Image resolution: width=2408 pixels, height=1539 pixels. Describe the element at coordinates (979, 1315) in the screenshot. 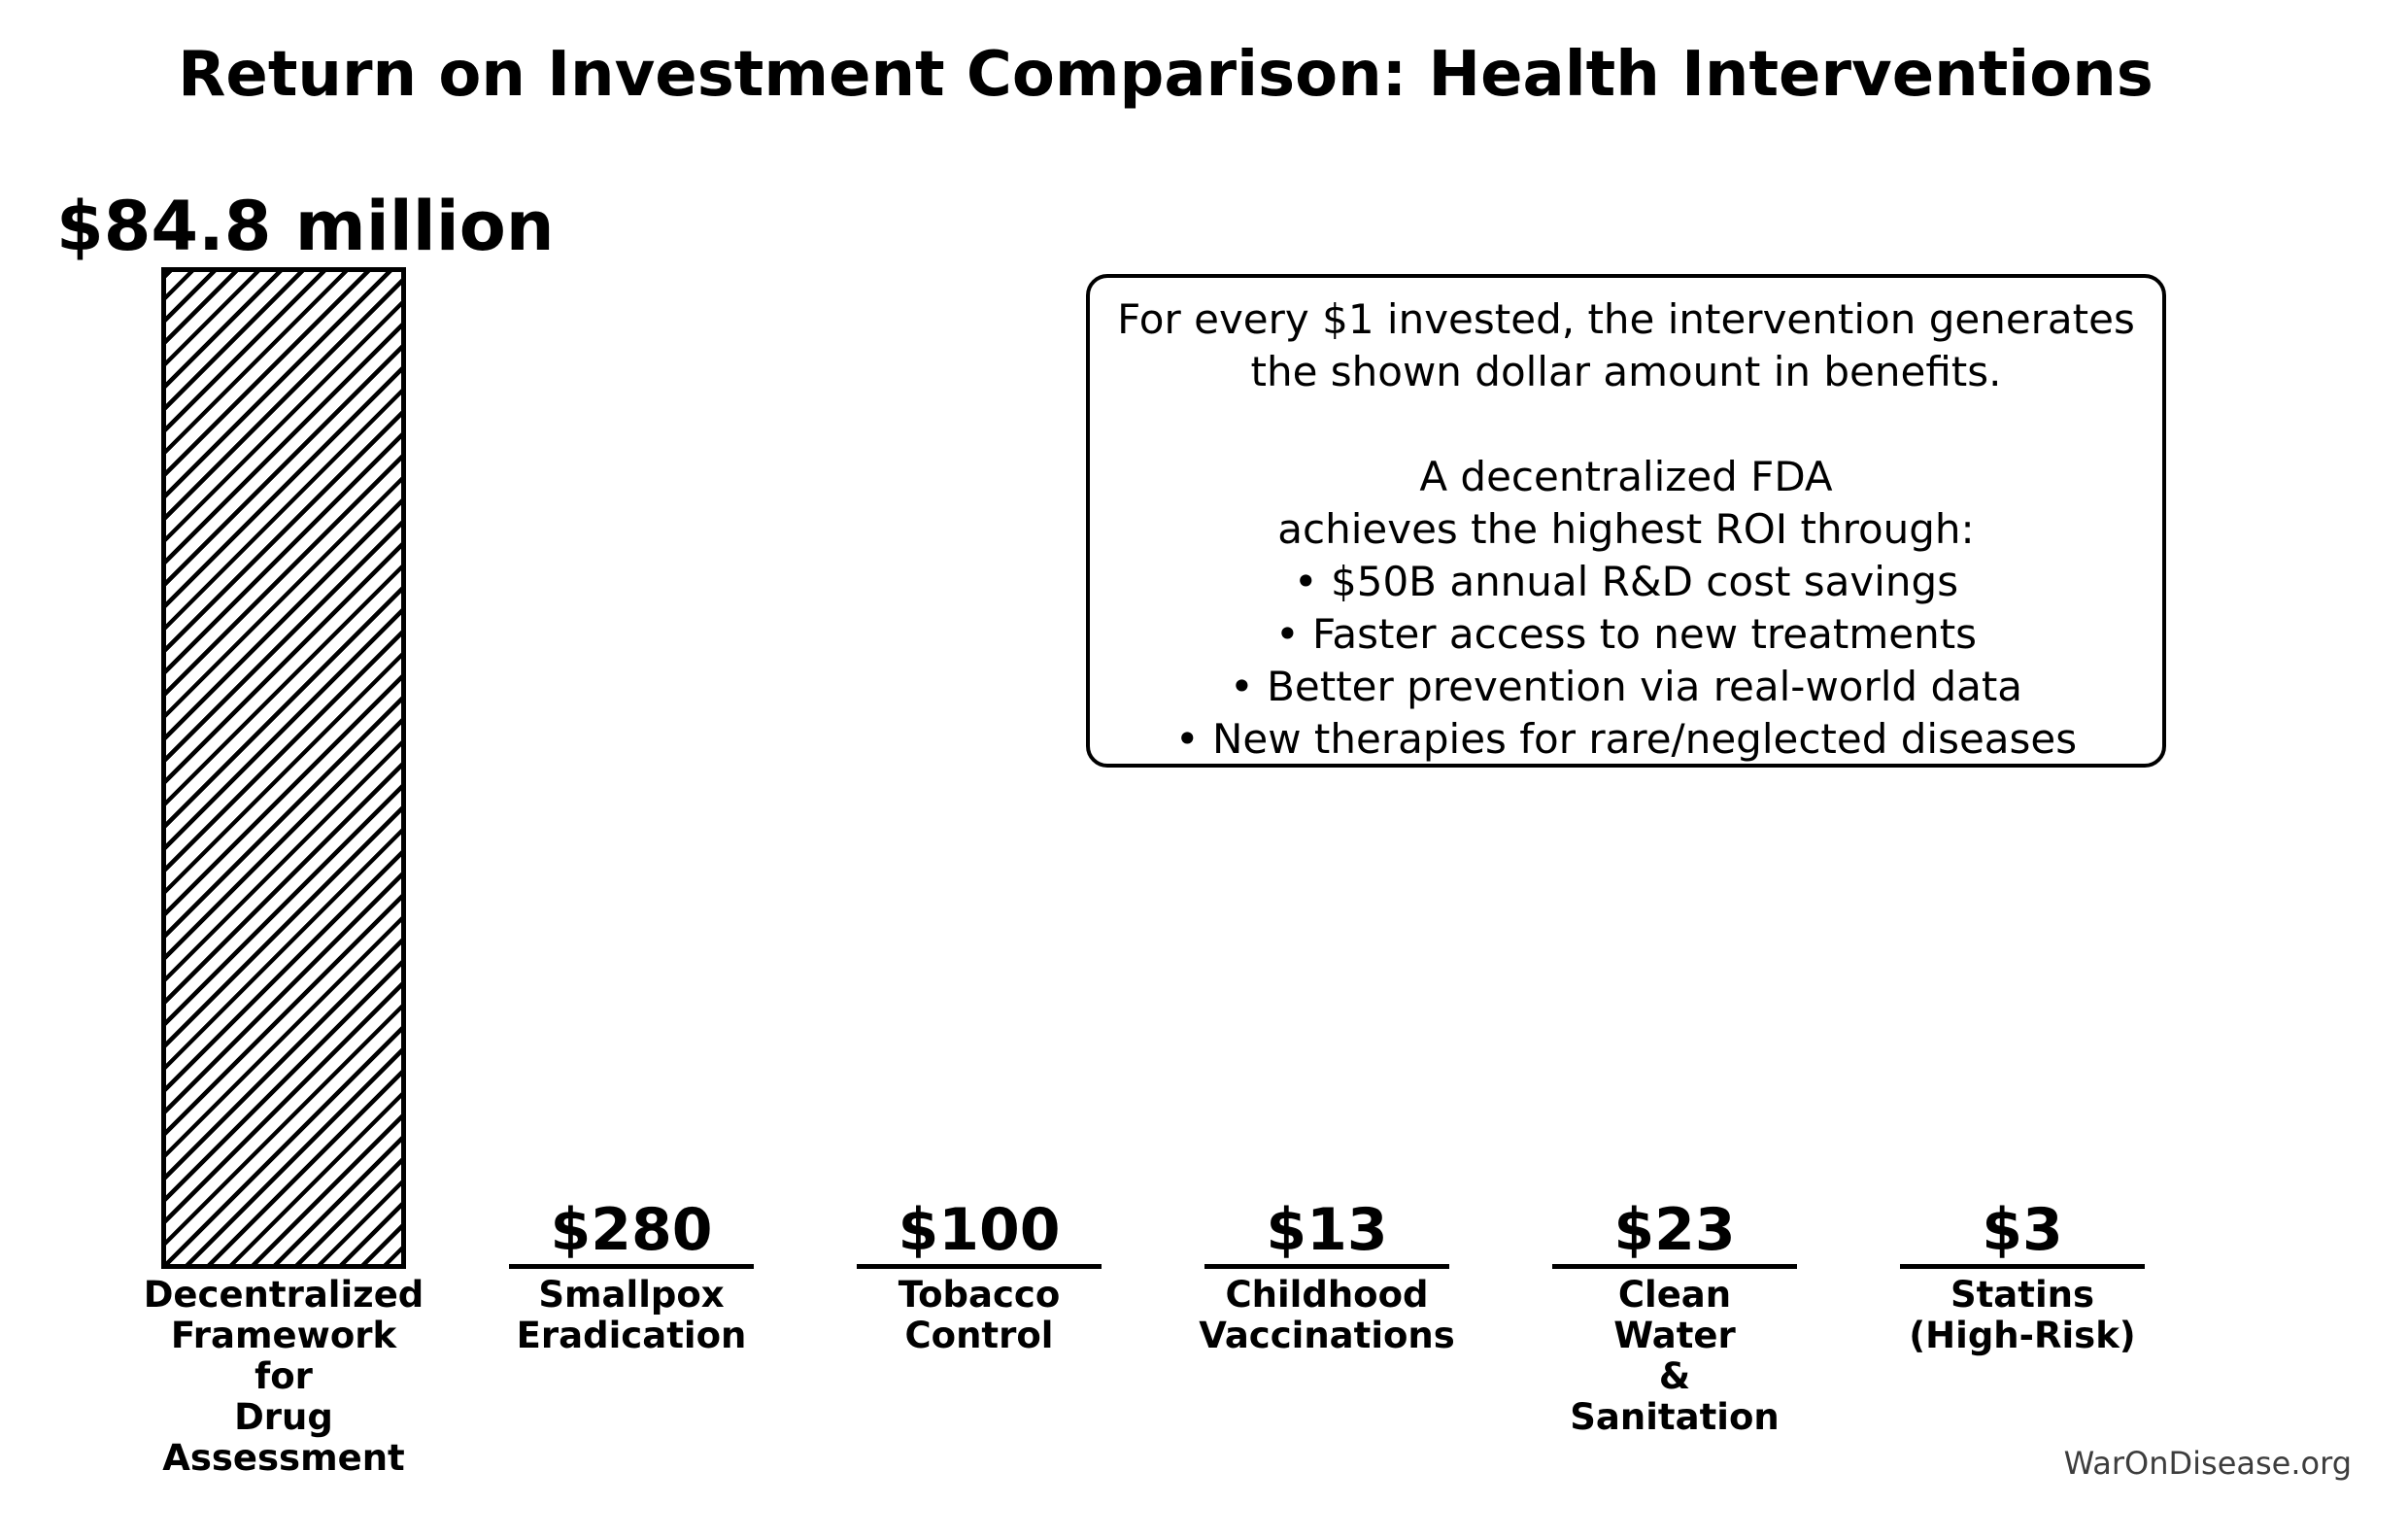

I see `bar-label-tobacco: Tobacco Control` at that location.